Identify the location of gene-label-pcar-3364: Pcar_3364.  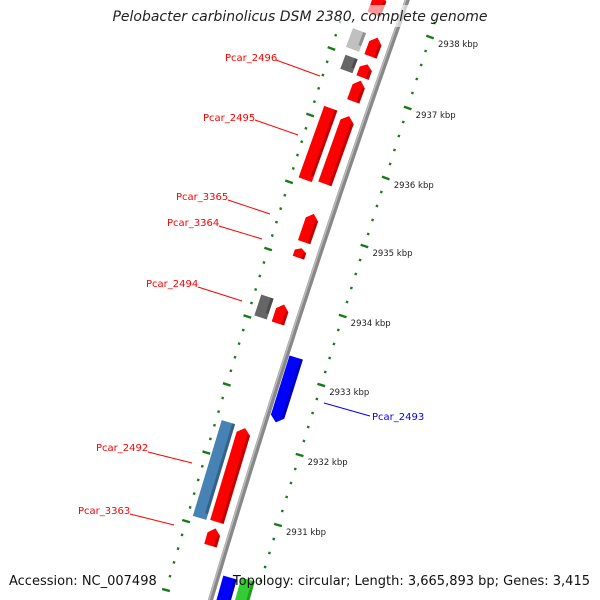
(193, 223).